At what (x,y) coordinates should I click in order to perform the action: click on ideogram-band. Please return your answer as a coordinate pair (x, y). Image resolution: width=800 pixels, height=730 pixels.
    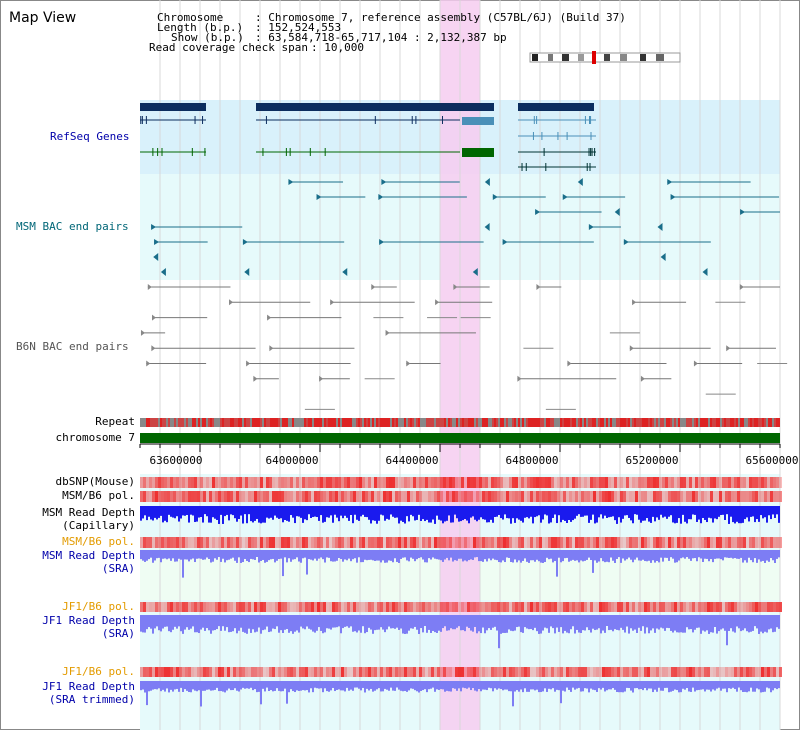
    Looking at the image, I should click on (660, 57).